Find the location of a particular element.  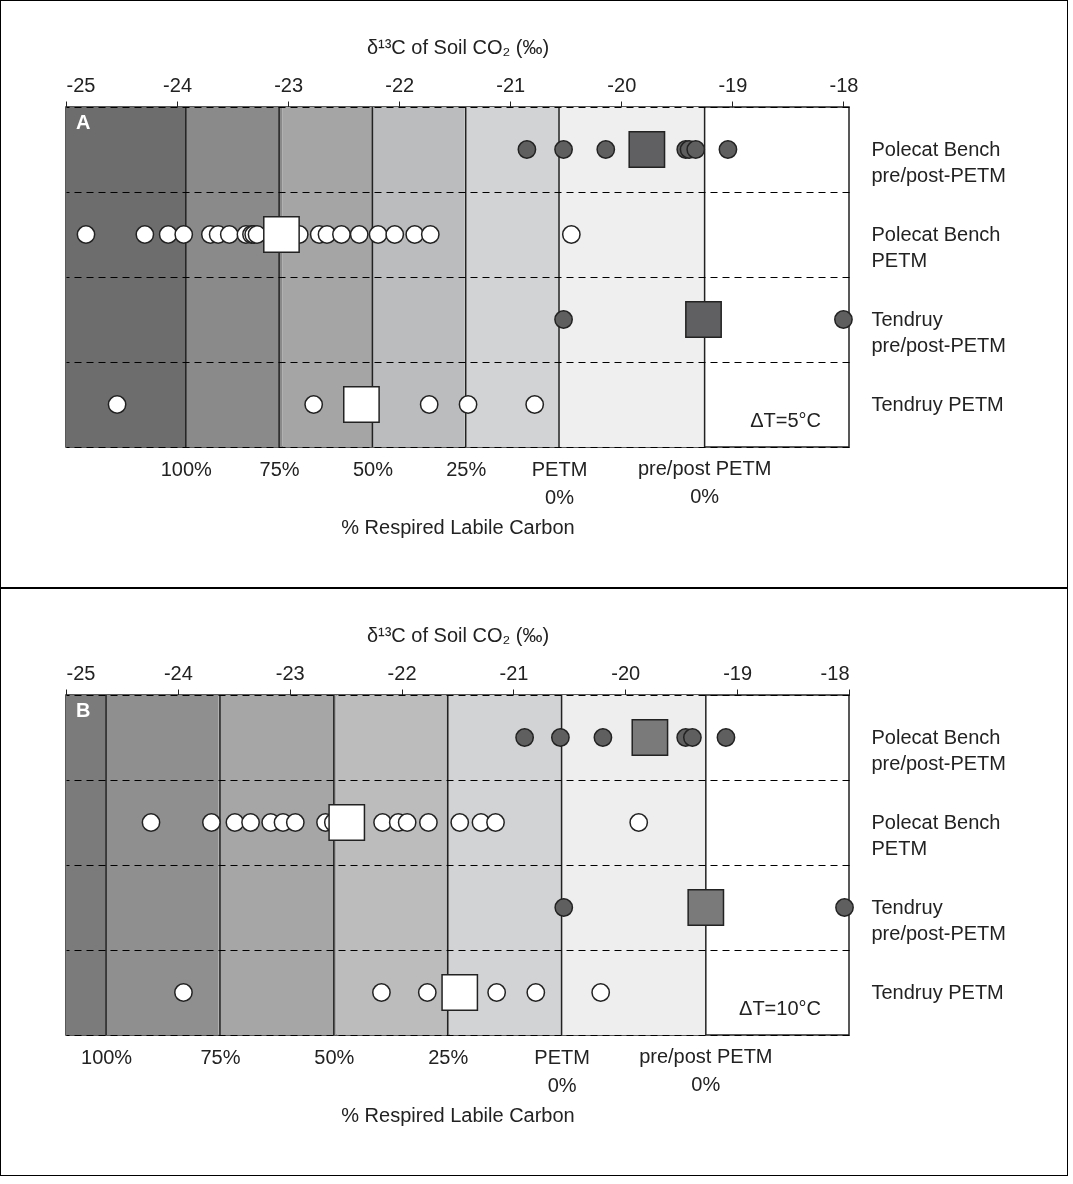

annotation: ΔT=5°C is located at coordinates (785, 420).